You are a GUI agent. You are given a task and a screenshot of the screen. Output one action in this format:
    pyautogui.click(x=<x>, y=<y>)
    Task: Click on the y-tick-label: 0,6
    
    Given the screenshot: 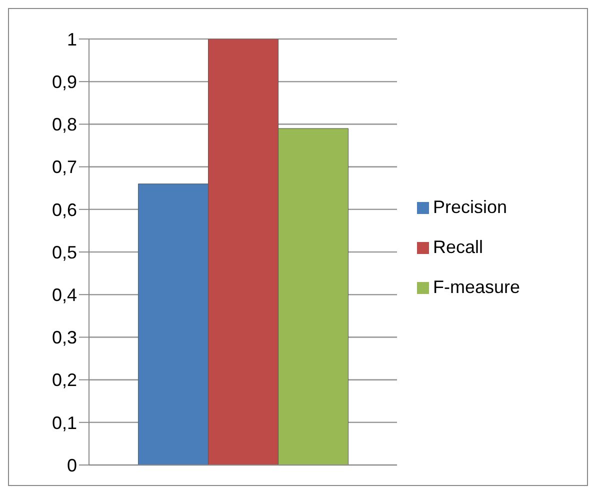 What is the action you would take?
    pyautogui.click(x=64, y=210)
    